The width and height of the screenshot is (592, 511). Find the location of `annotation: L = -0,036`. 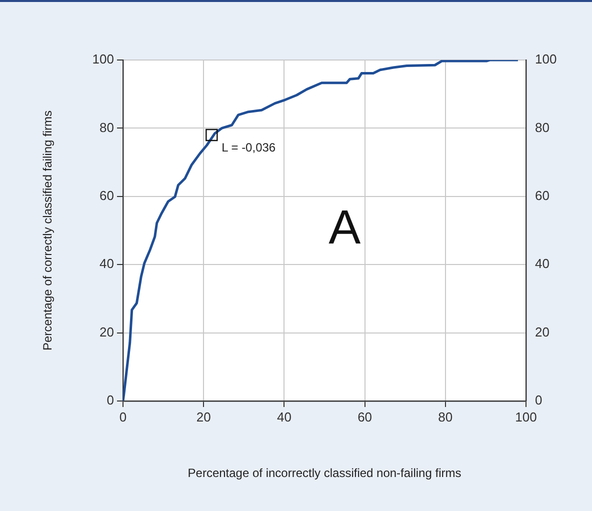

annotation: L = -0,036 is located at coordinates (249, 147).